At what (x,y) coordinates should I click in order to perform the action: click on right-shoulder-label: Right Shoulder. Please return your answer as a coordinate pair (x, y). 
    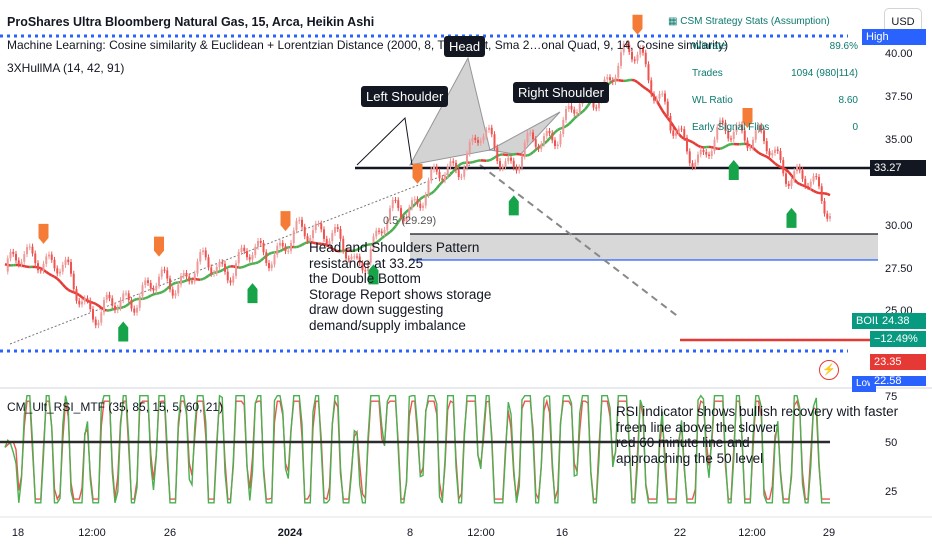
    Looking at the image, I should click on (561, 92).